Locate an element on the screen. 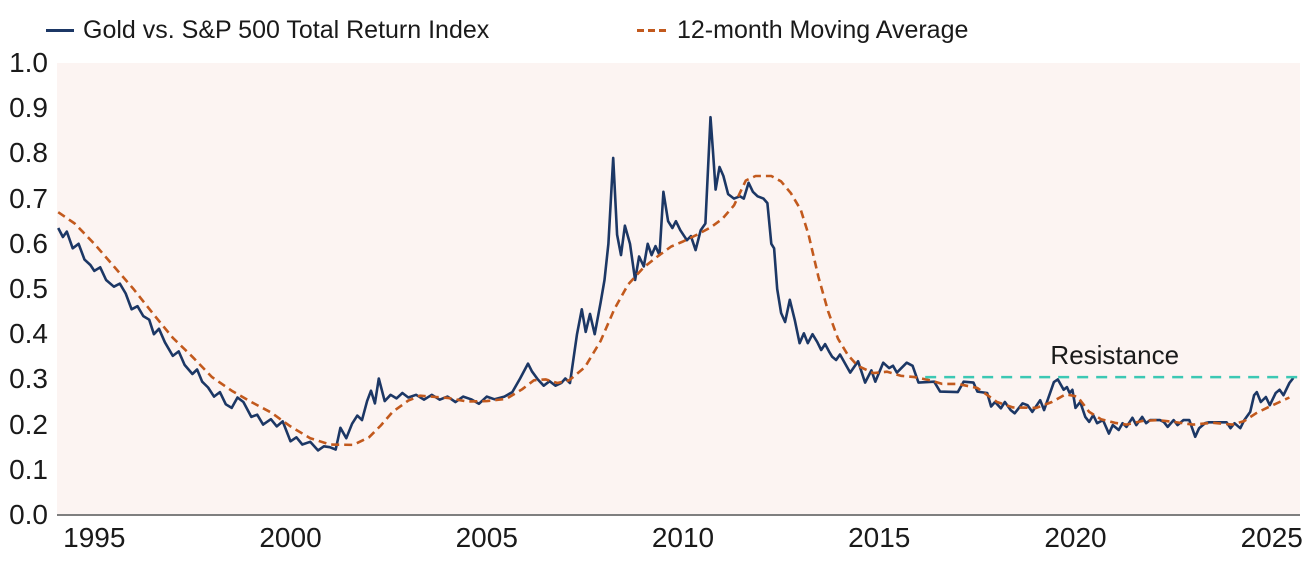  y-tick-label: 0.4 is located at coordinates (28, 334).